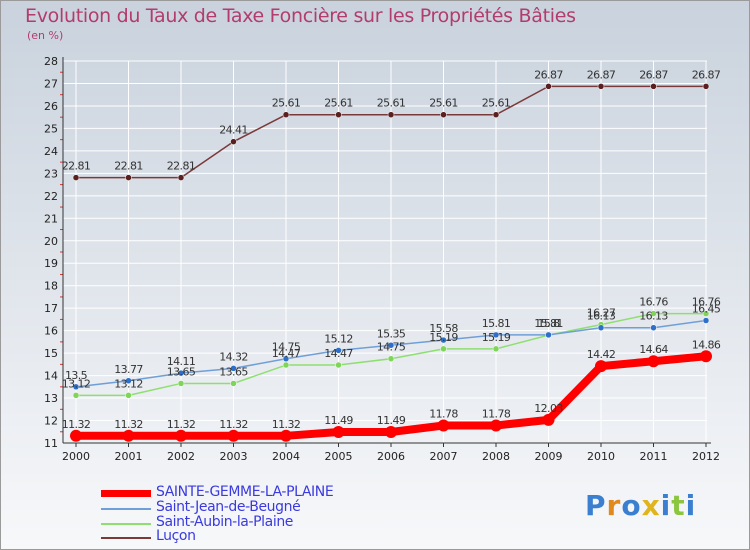 The height and width of the screenshot is (550, 750). Describe the element at coordinates (640, 505) in the screenshot. I see `proxiti-logo: Proxiti` at that location.